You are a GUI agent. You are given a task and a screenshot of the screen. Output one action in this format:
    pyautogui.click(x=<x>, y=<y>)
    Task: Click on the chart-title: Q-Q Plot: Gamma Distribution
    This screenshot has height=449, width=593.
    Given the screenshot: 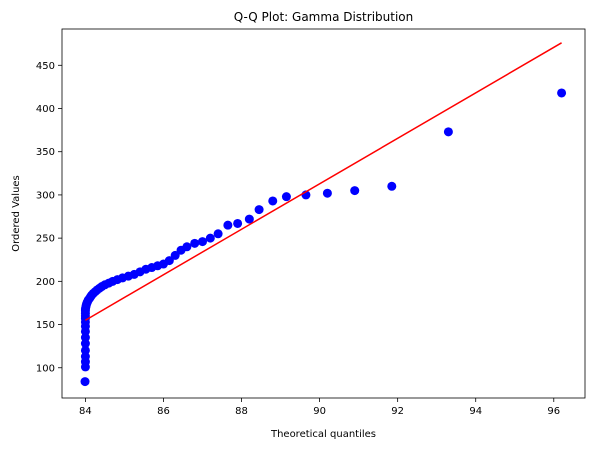 What is the action you would take?
    pyautogui.click(x=324, y=17)
    